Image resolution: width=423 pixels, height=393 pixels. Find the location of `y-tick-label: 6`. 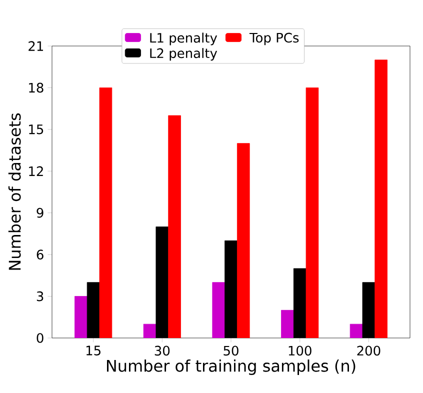

y-tick-label: 6 is located at coordinates (40, 255).